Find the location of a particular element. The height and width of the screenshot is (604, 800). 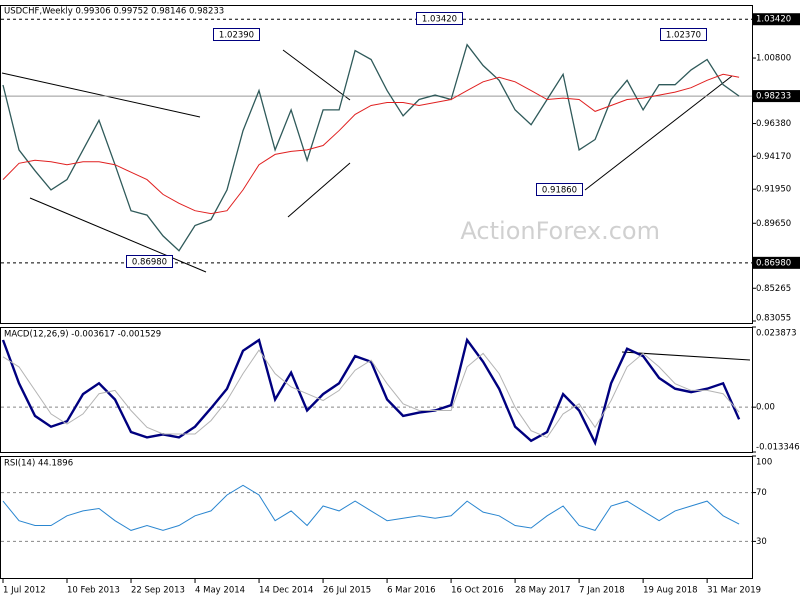

y-tick-label: -0.013346 is located at coordinates (778, 448).